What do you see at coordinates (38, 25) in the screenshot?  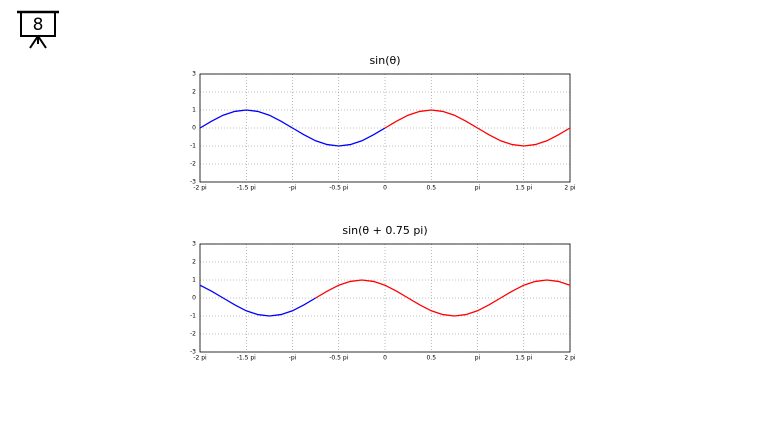 I see `slide-number: 8` at bounding box center [38, 25].